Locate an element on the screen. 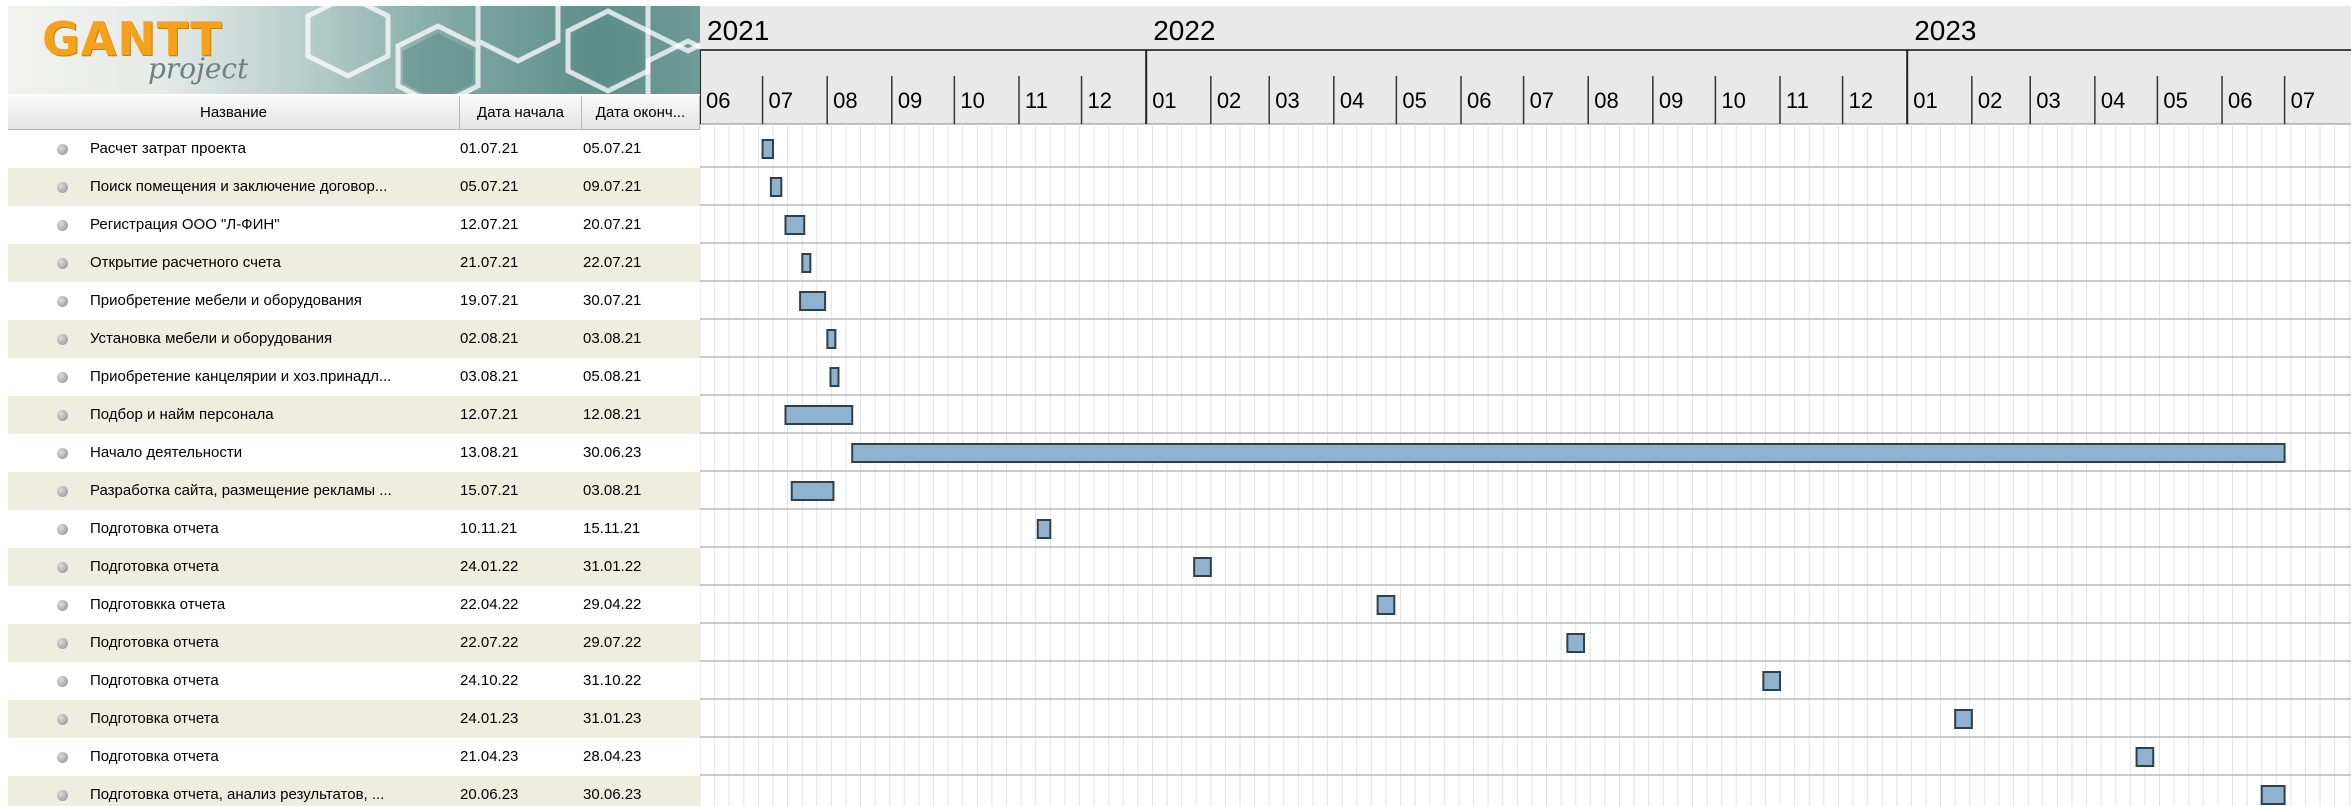  task-row: Регистрация ООО "Л-ФИН" 12.07.21 20.07.21 is located at coordinates (354, 225).